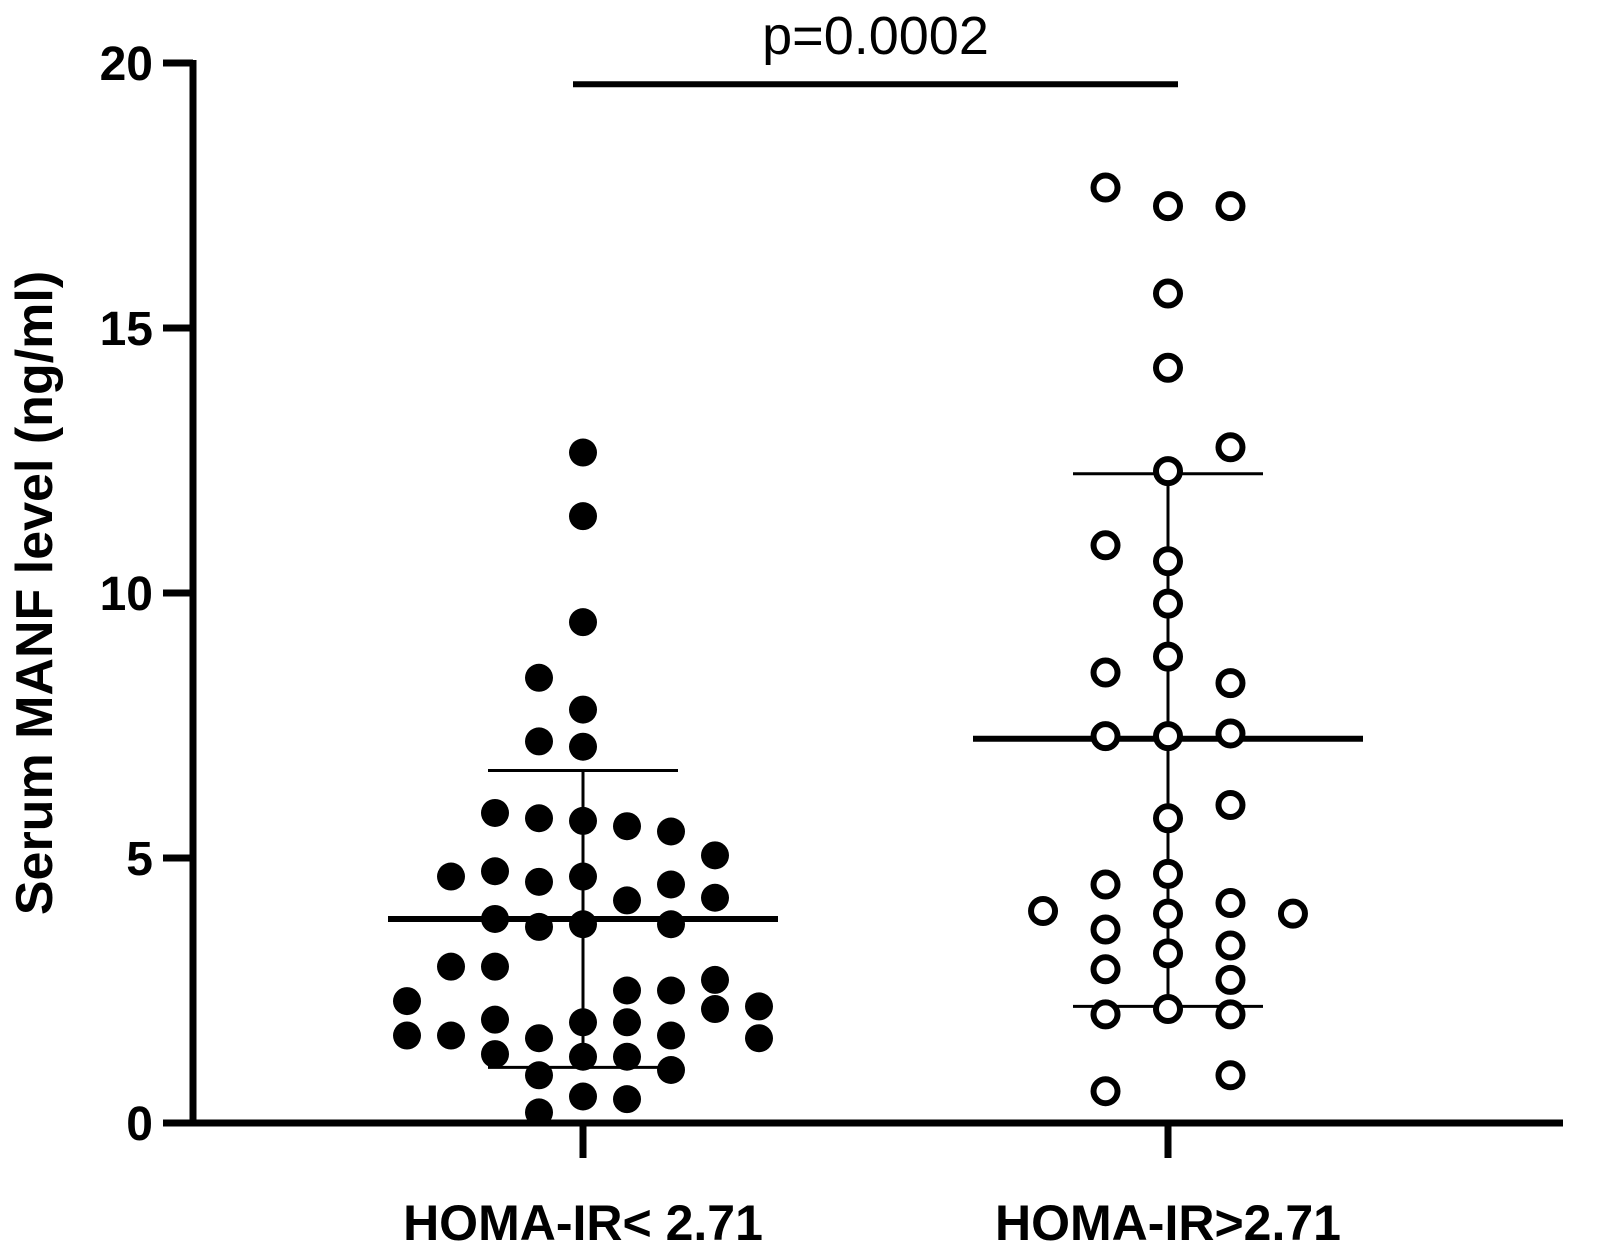 The width and height of the screenshot is (1615, 1260). Describe the element at coordinates (1168, 1223) in the screenshot. I see `x-category-label: HOMA-IR>2.71` at that location.